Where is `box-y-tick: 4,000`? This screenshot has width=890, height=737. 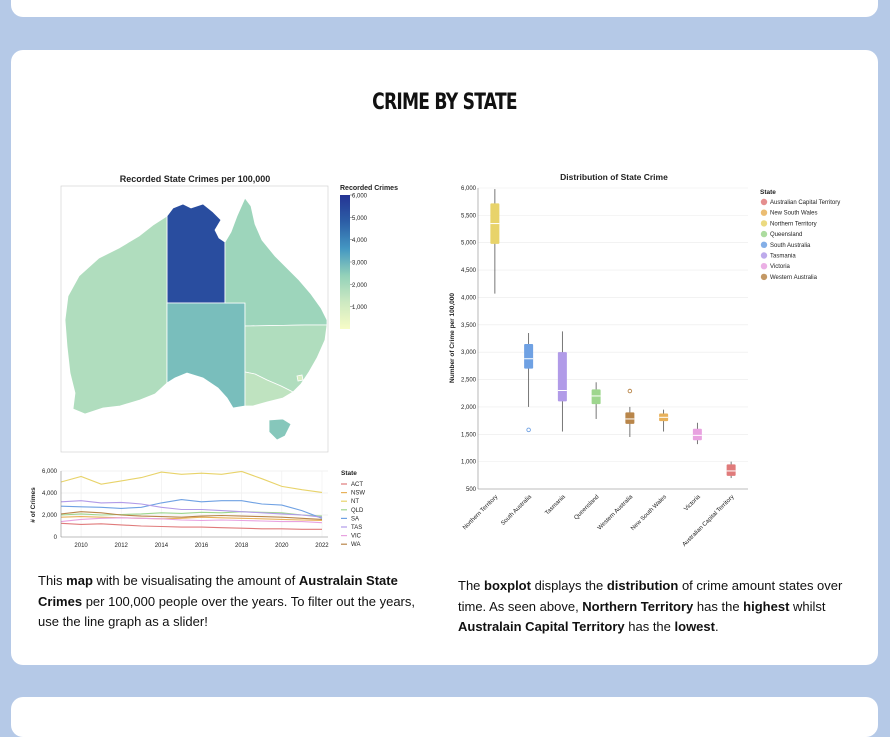 box-y-tick: 4,000 is located at coordinates (469, 298).